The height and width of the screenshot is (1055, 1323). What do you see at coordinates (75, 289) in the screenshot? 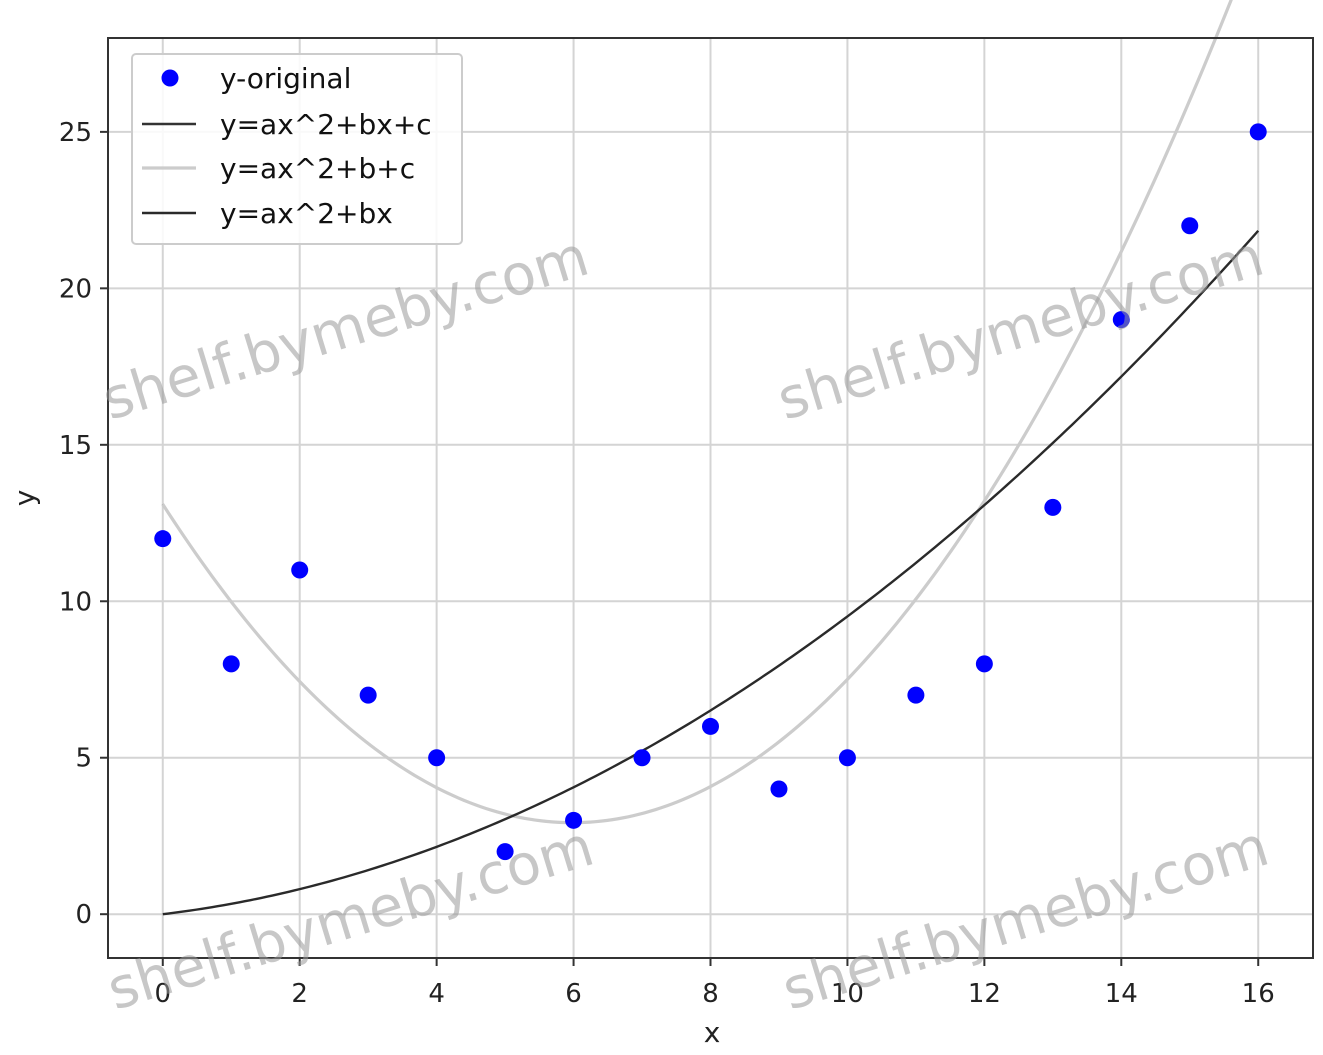
I see `y-tick-label: 20` at bounding box center [75, 289].